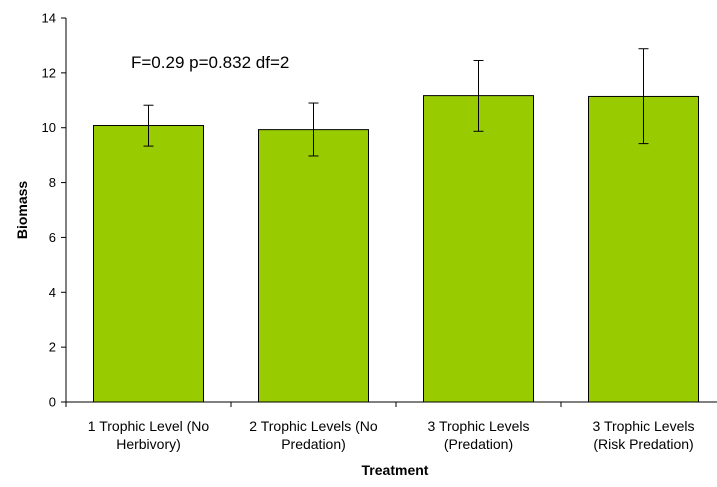  What do you see at coordinates (313, 435) in the screenshot?
I see `x-category-label: 2 Trophic Levels (No Predation)` at bounding box center [313, 435].